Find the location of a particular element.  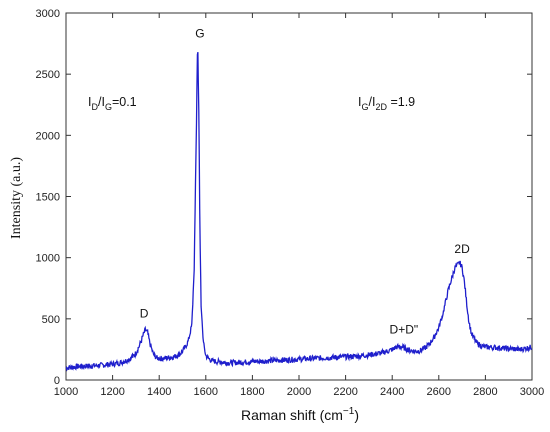

peak-label: 2D is located at coordinates (462, 249).